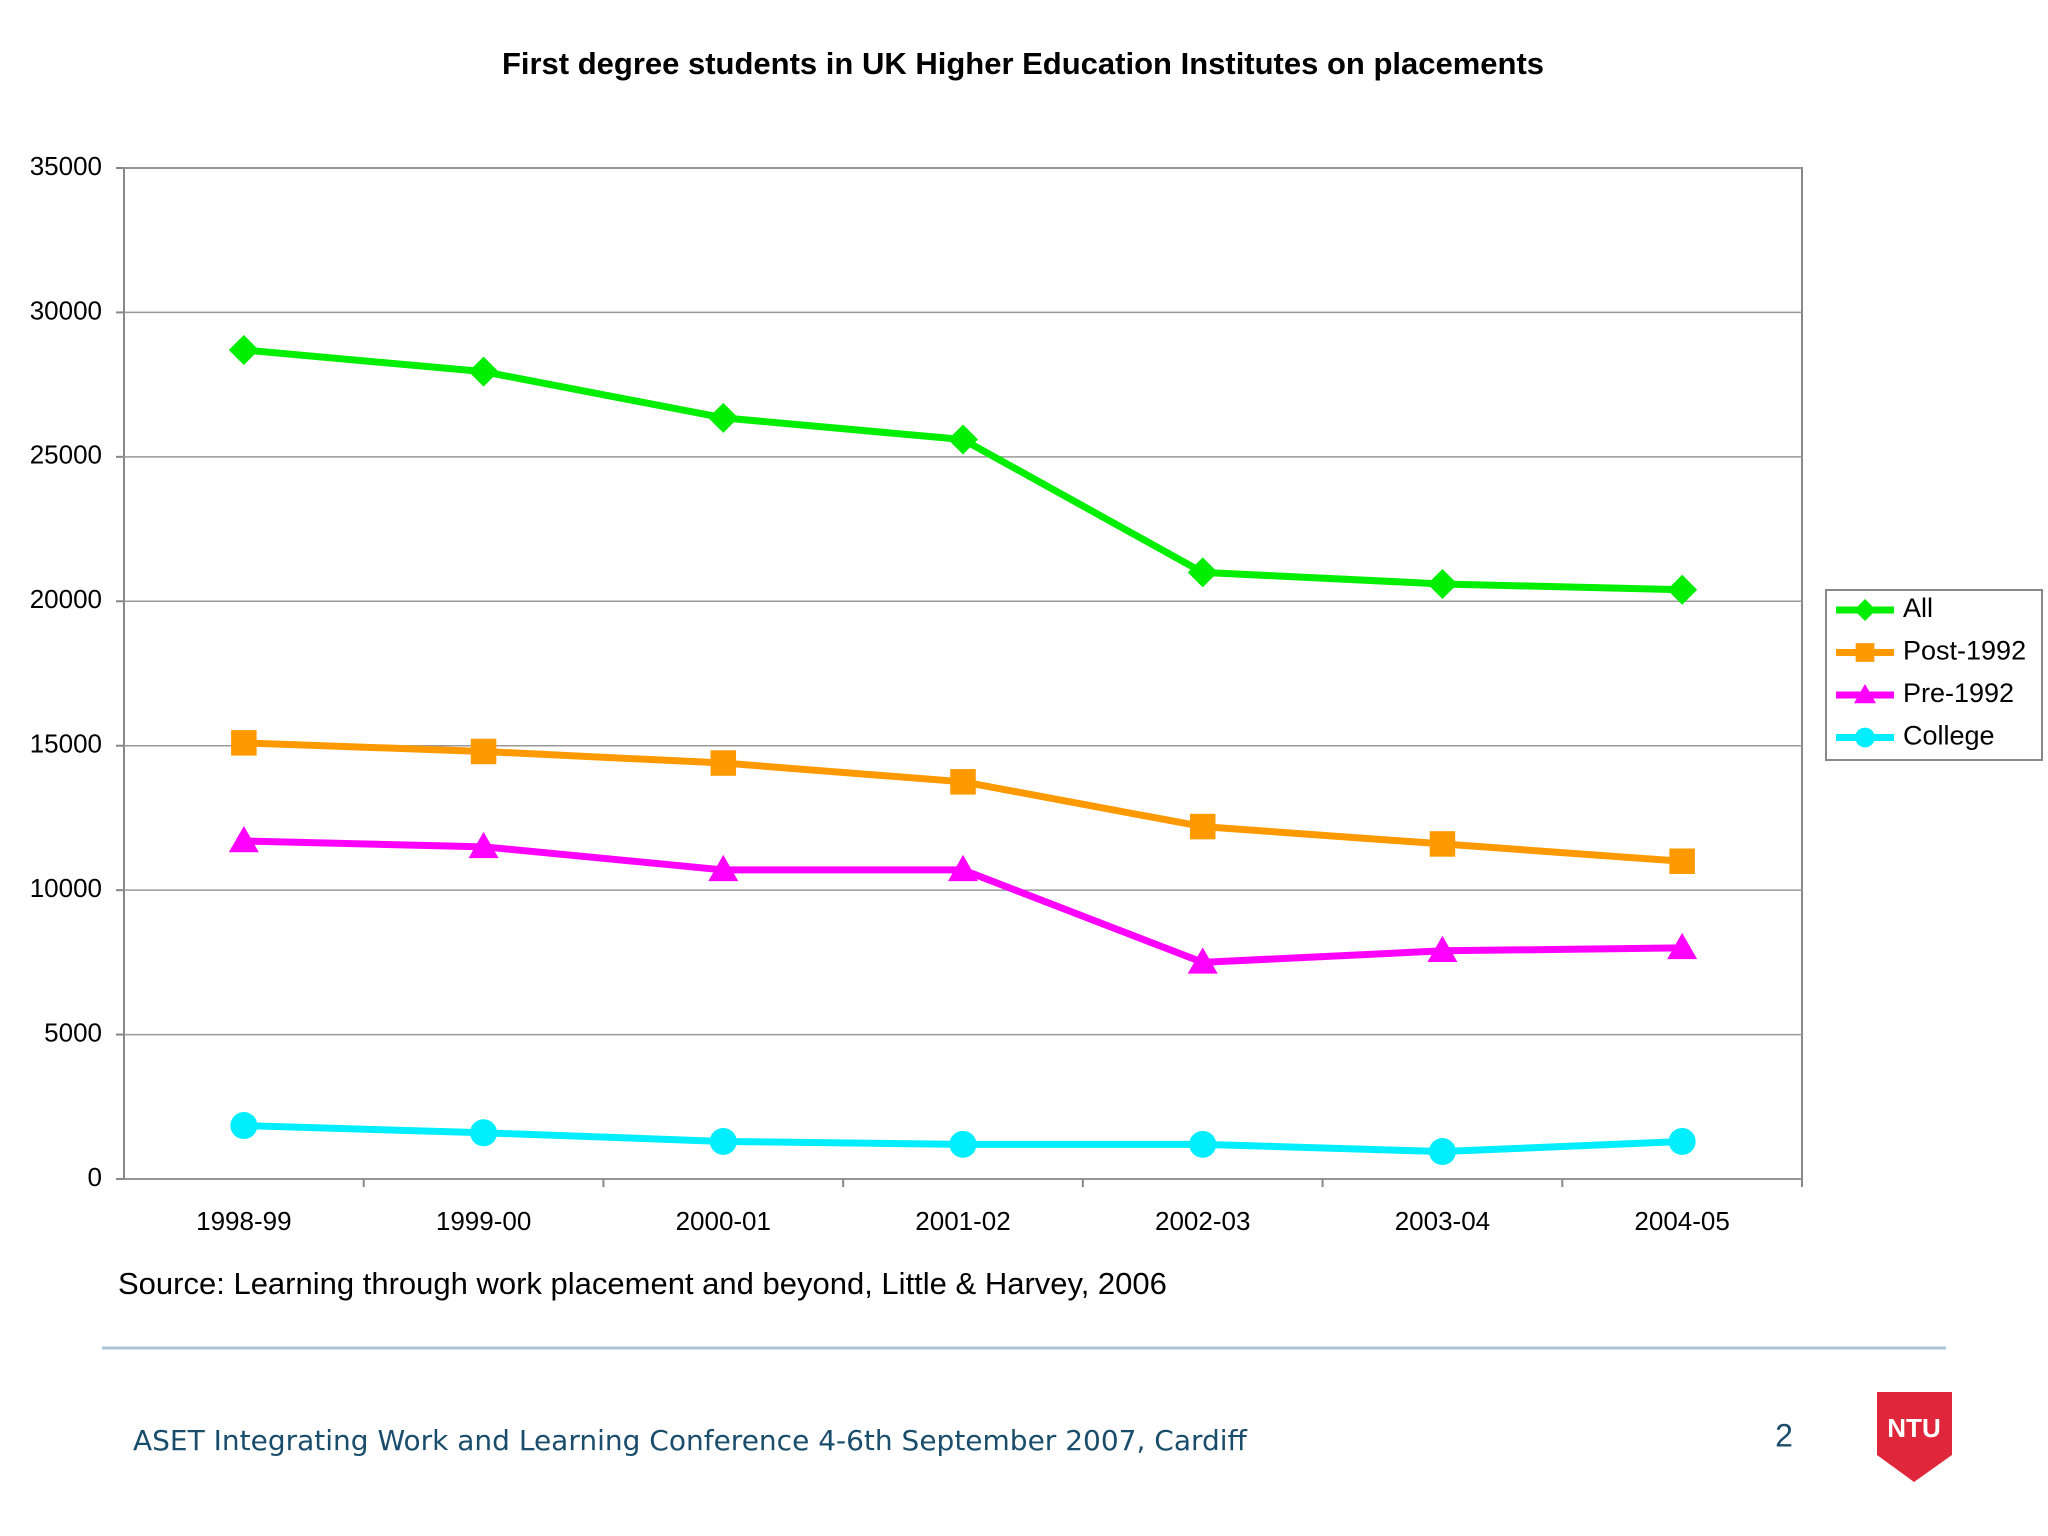  Describe the element at coordinates (962, 1221) in the screenshot. I see `x-tick-label: 2001-02` at that location.